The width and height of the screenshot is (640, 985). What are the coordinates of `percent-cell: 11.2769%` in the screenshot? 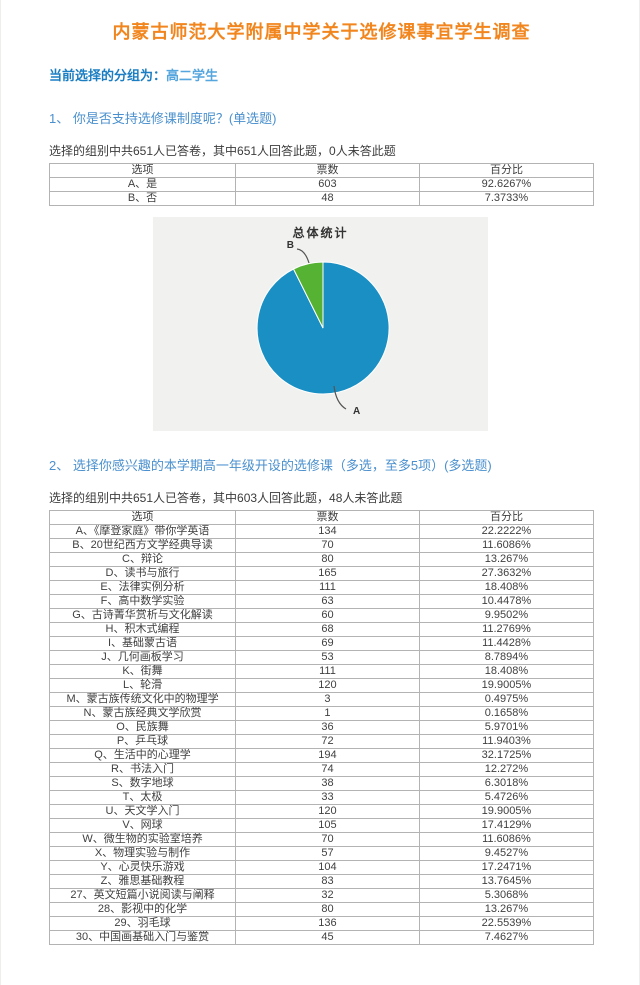 It's located at (506, 629).